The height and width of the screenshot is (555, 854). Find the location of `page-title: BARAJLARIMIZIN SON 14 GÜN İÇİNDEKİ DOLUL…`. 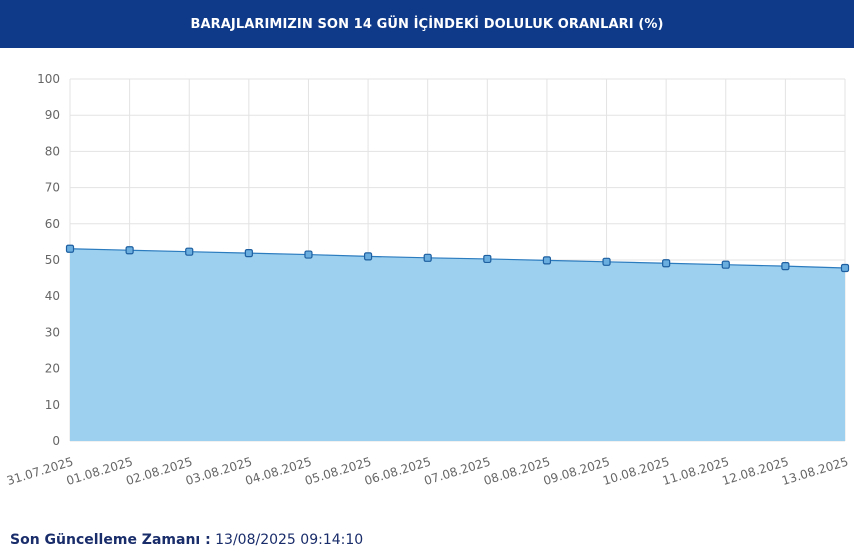

page-title: BARAJLARIMIZIN SON 14 GÜN İÇİNDEKİ DOLUL… is located at coordinates (427, 24).